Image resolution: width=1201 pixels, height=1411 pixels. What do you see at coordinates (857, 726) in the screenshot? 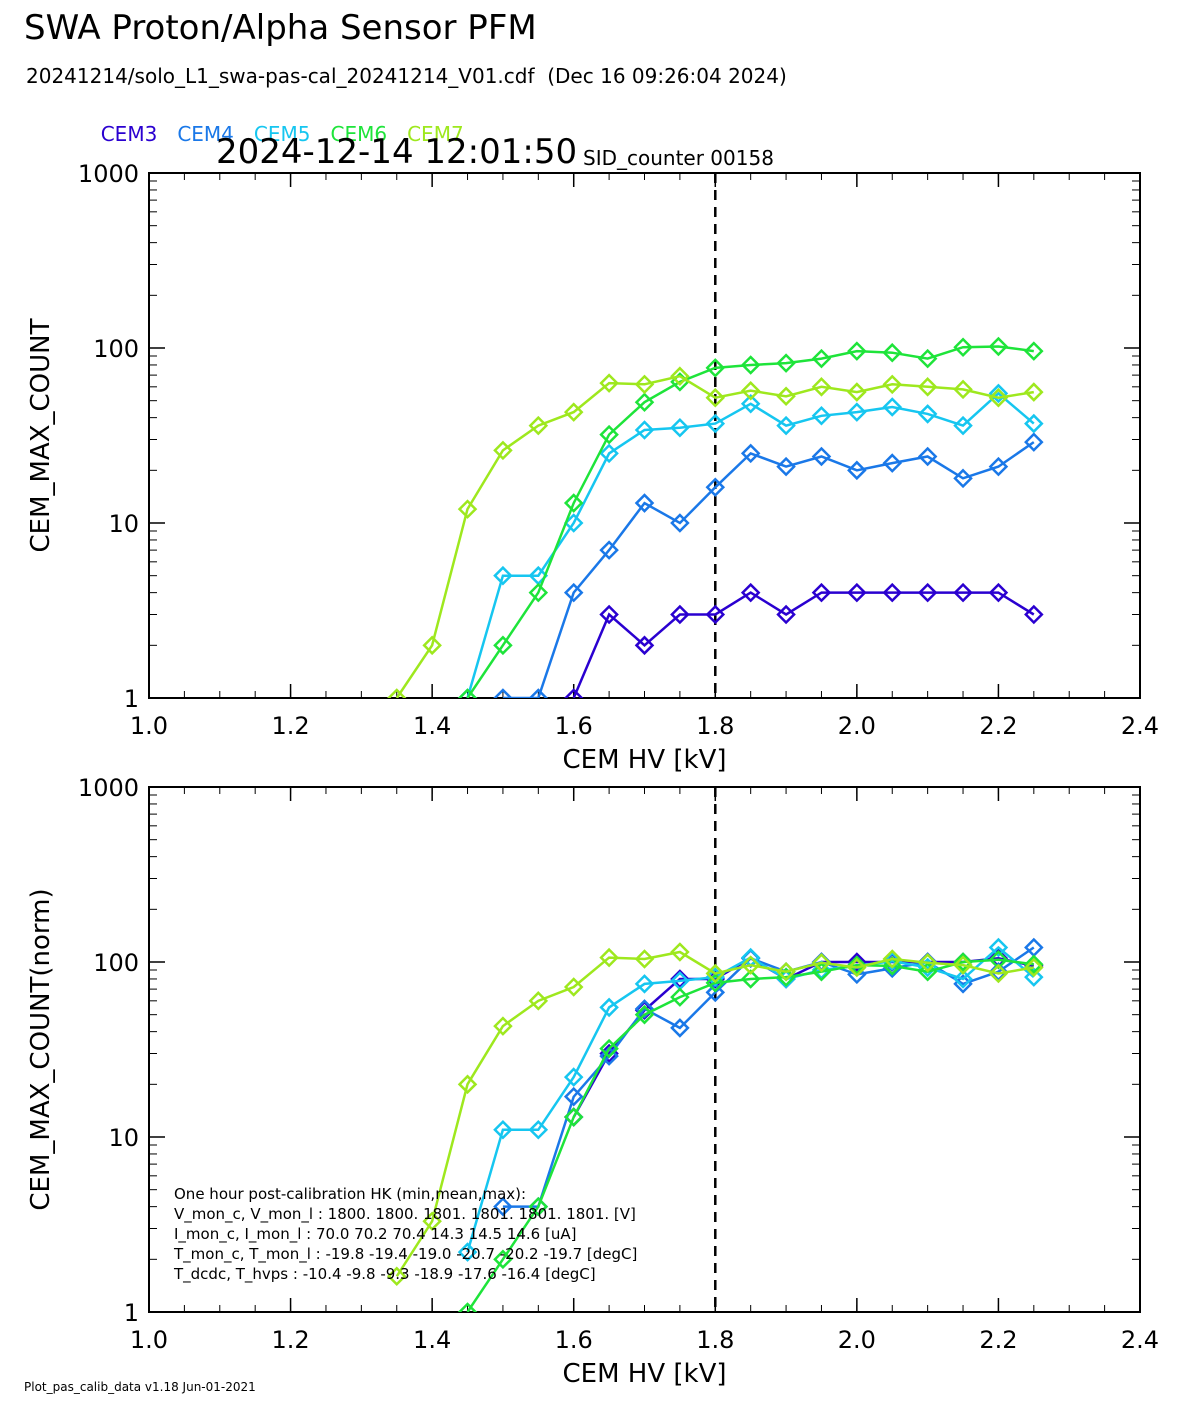
I see `x-tick-label: 2.0` at bounding box center [857, 726].